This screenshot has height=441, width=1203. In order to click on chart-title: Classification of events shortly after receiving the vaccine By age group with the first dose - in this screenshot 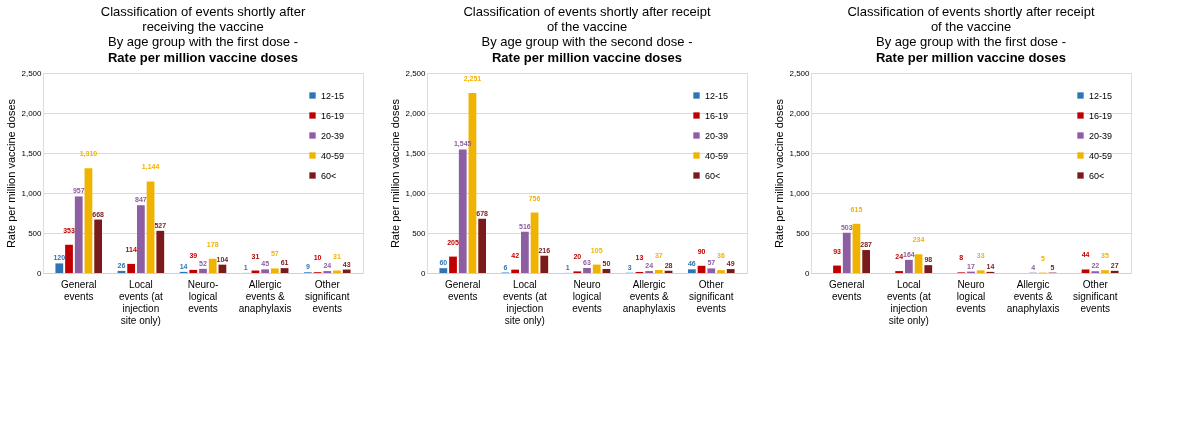, I will do `click(203, 26)`.